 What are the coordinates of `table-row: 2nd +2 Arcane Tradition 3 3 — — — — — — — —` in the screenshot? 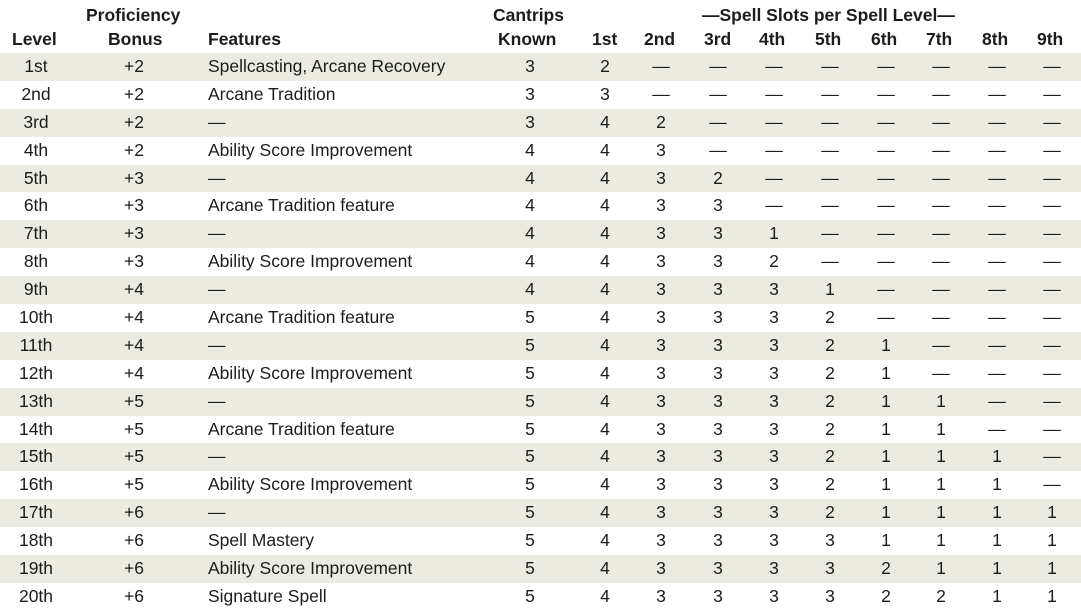 It's located at (540, 95).